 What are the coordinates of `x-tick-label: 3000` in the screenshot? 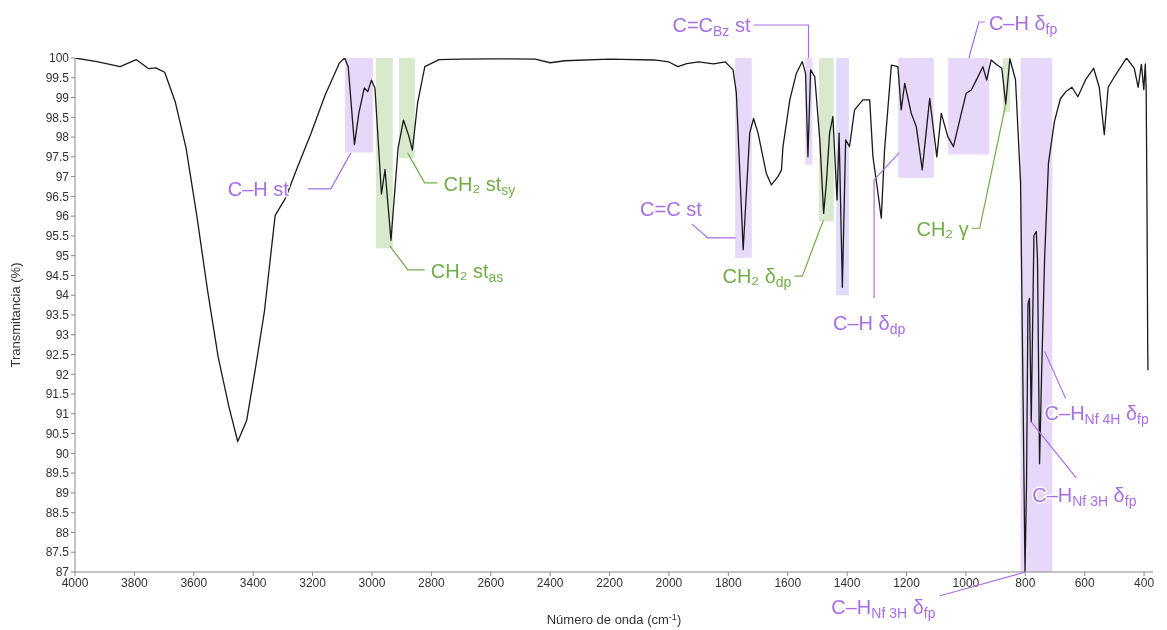 It's located at (372, 582).